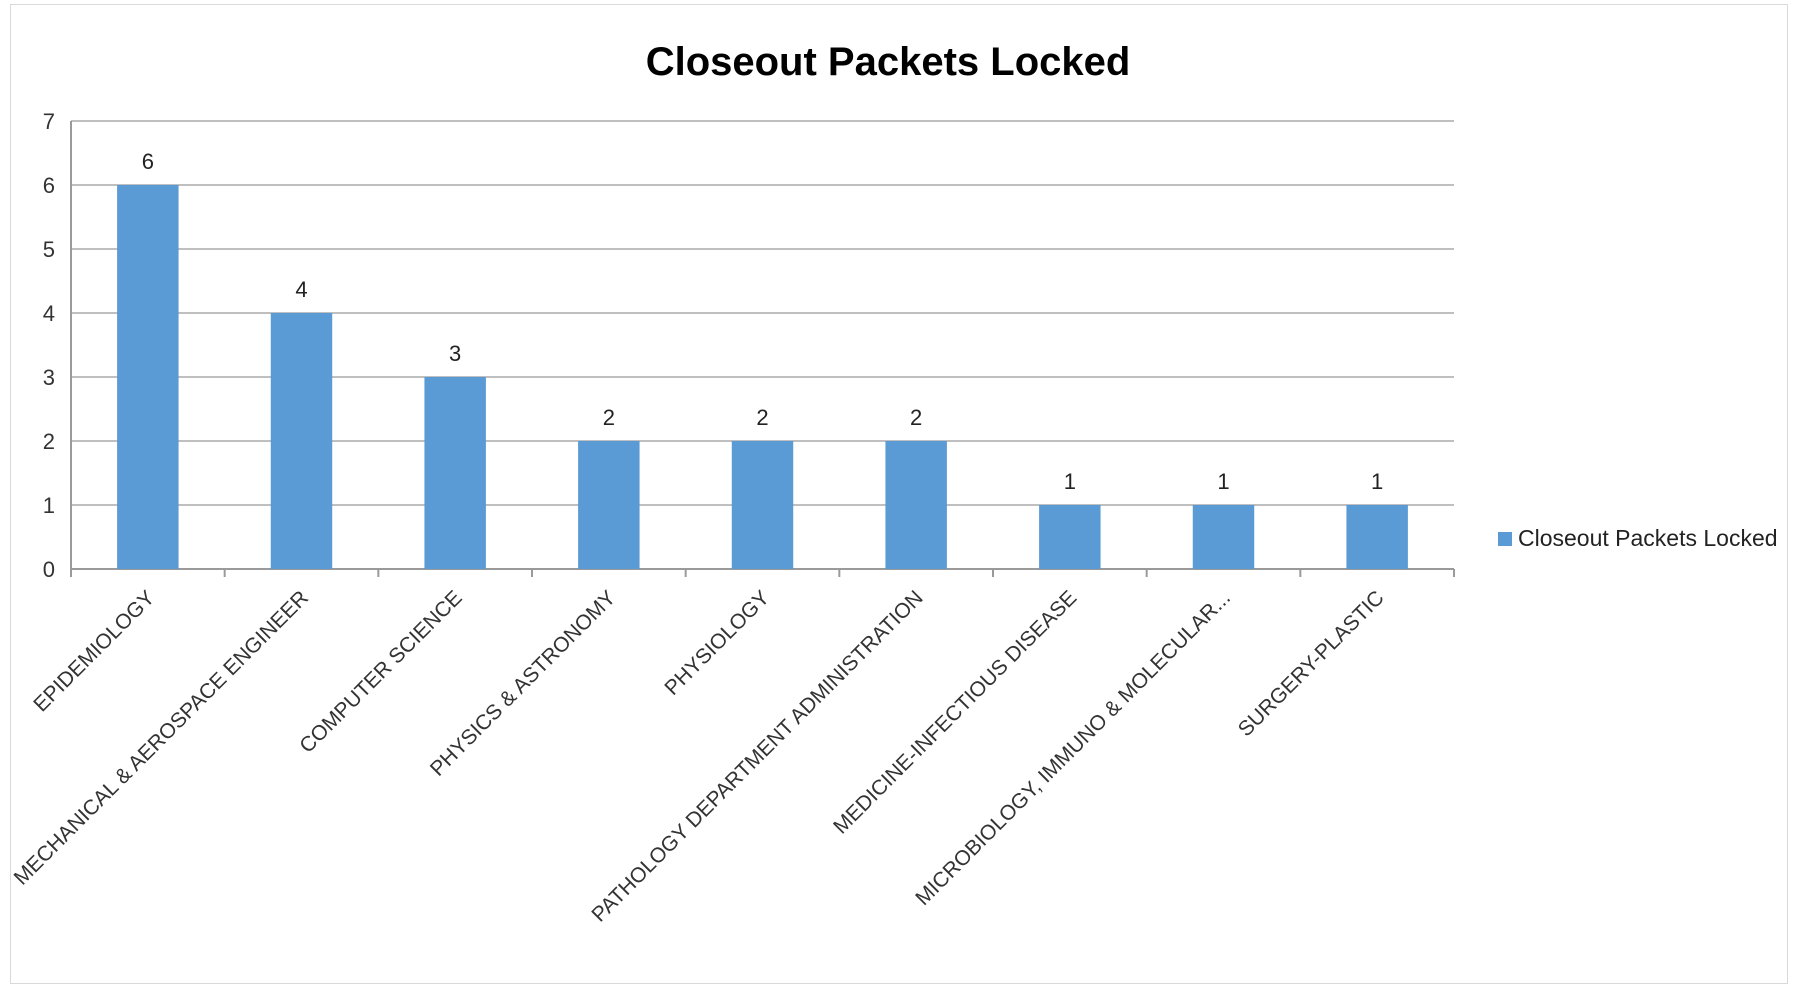  Describe the element at coordinates (1648, 538) in the screenshot. I see `legend-label: Closeout Packets Locked` at that location.